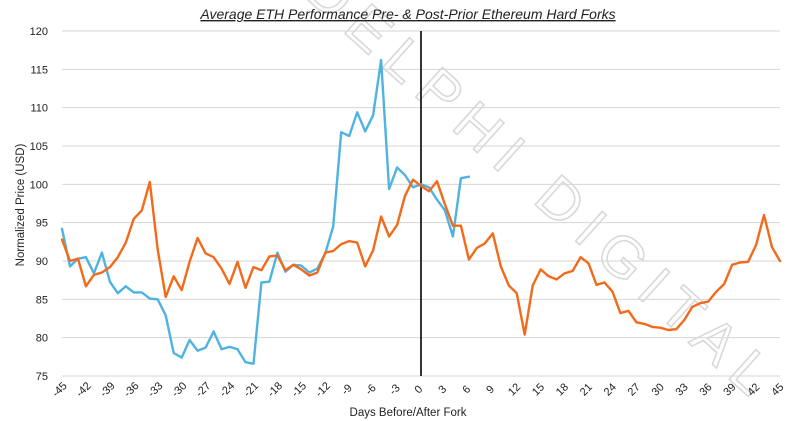 The height and width of the screenshot is (421, 800). I want to click on y-tick-label: 80, so click(42, 339).